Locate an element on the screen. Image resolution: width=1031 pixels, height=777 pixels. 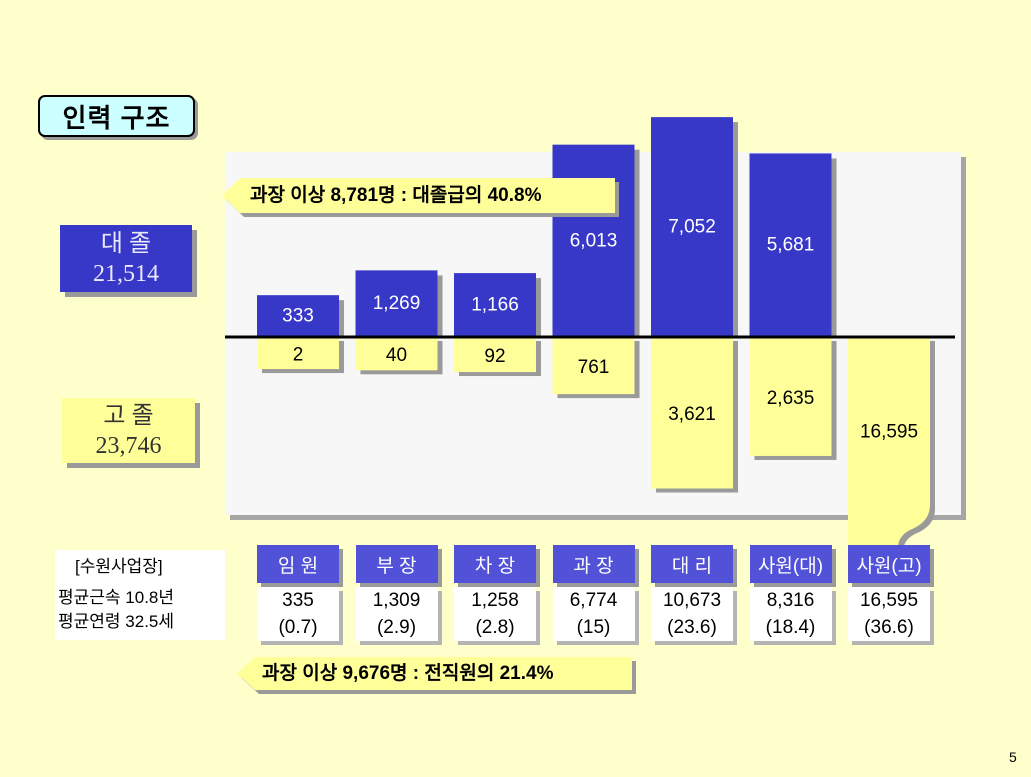
legend-college-total: 21,514 is located at coordinates (126, 273).